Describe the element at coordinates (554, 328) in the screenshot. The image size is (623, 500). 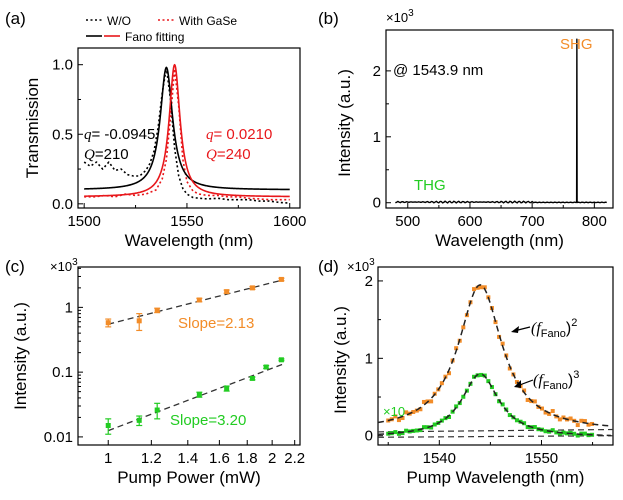
I see `annotation-fano-squared: (fFano)2` at that location.